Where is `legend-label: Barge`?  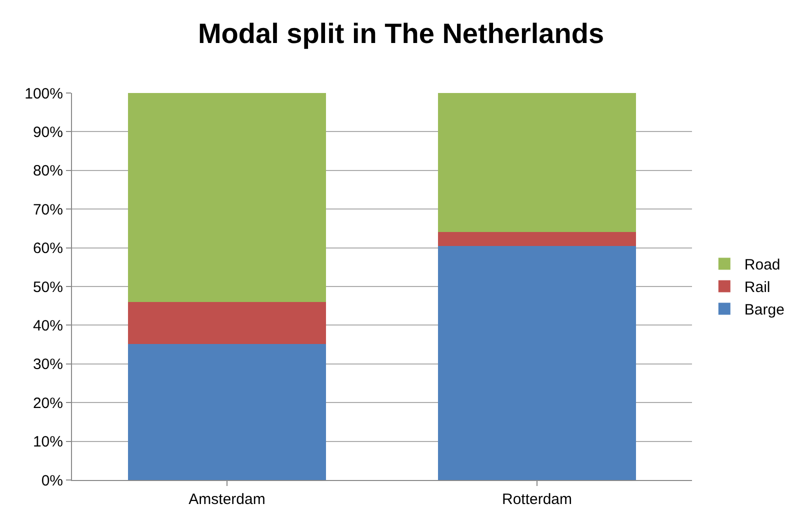 legend-label: Barge is located at coordinates (764, 310).